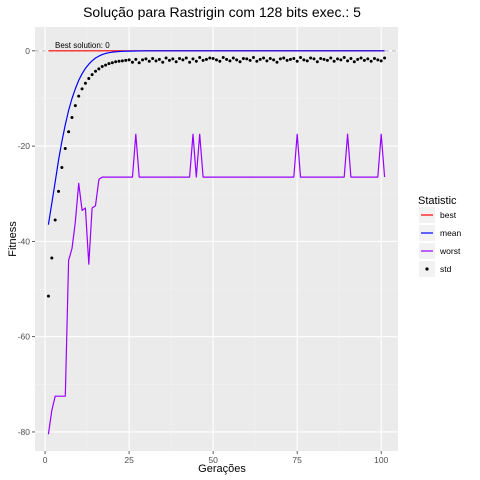 Image resolution: width=480 pixels, height=480 pixels. I want to click on legend-title: Statistic, so click(437, 201).